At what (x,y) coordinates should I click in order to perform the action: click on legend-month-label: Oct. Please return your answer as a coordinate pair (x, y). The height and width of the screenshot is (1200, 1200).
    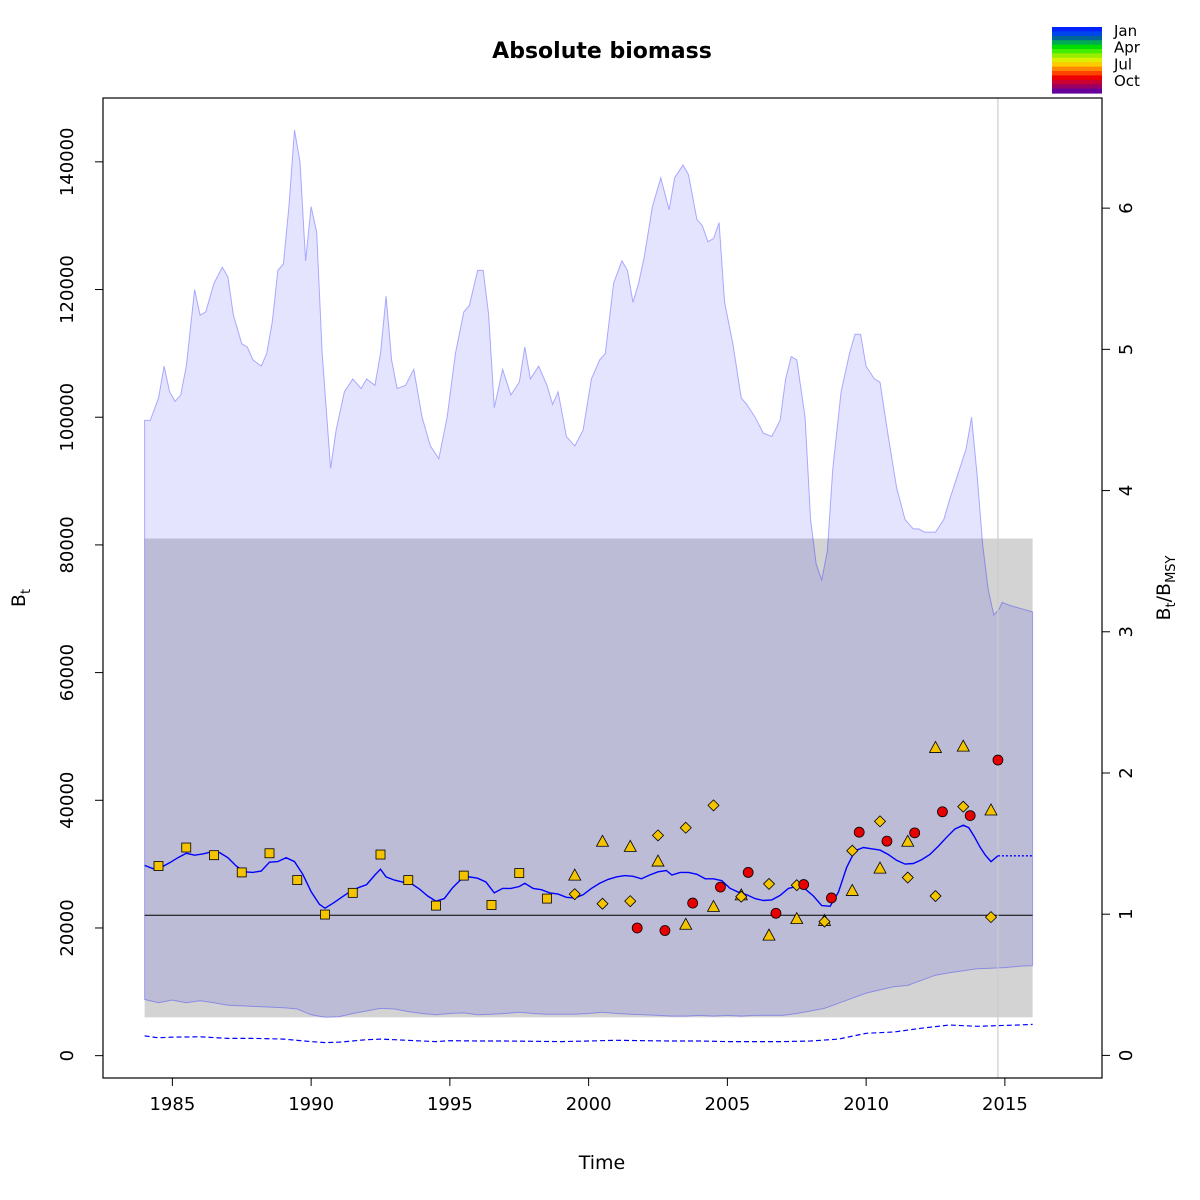
    Looking at the image, I should click on (1127, 81).